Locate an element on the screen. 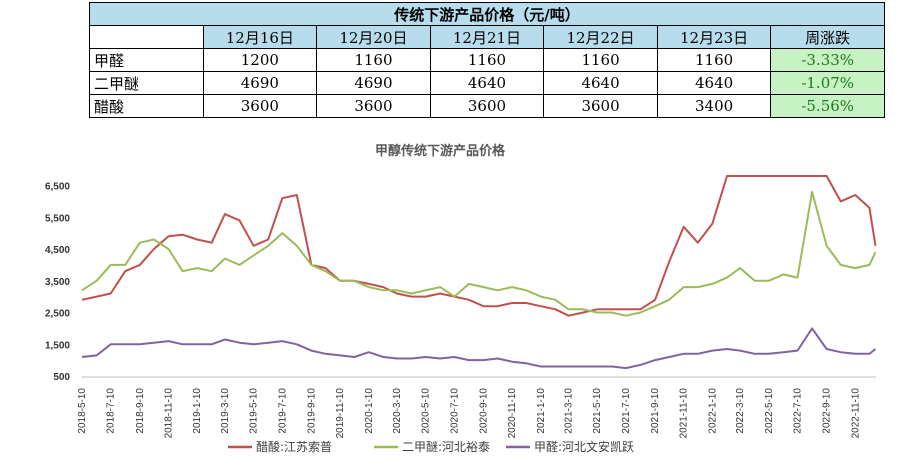  change-header: 周涨跌 is located at coordinates (827, 37).